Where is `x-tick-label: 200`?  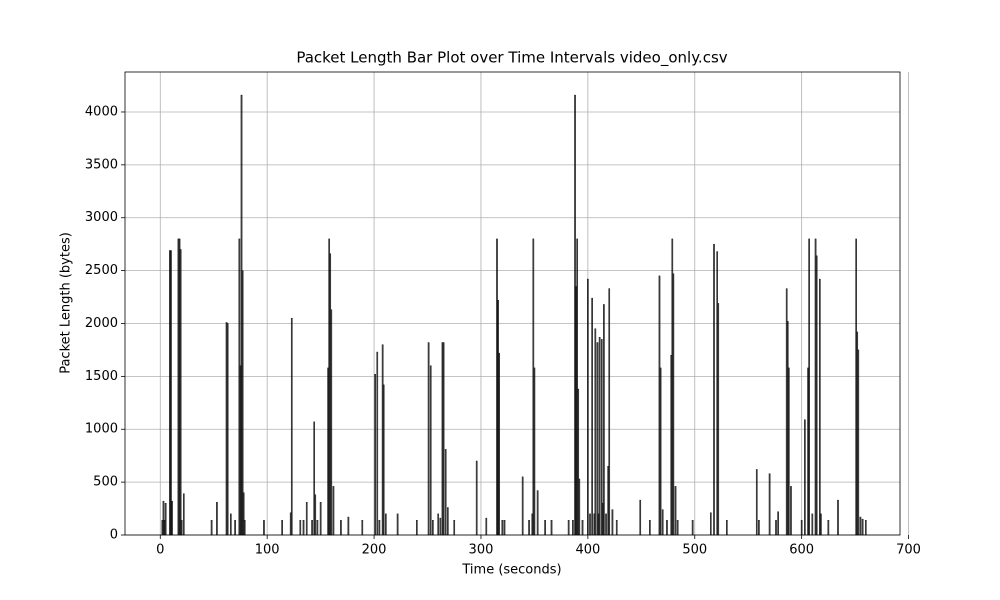
x-tick-label: 200 is located at coordinates (374, 550).